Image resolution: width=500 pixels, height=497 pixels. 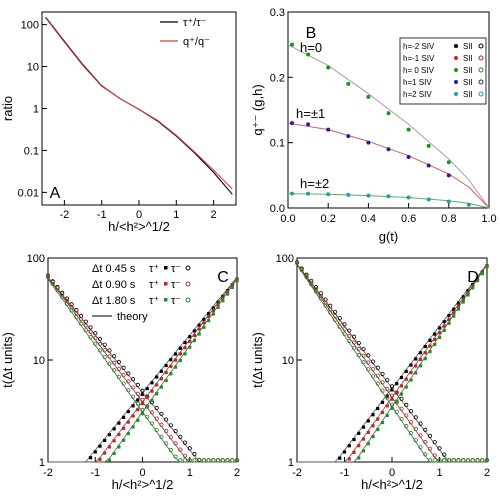 What do you see at coordinates (28, 193) in the screenshot?
I see `y-tick-label: 0.01` at bounding box center [28, 193].